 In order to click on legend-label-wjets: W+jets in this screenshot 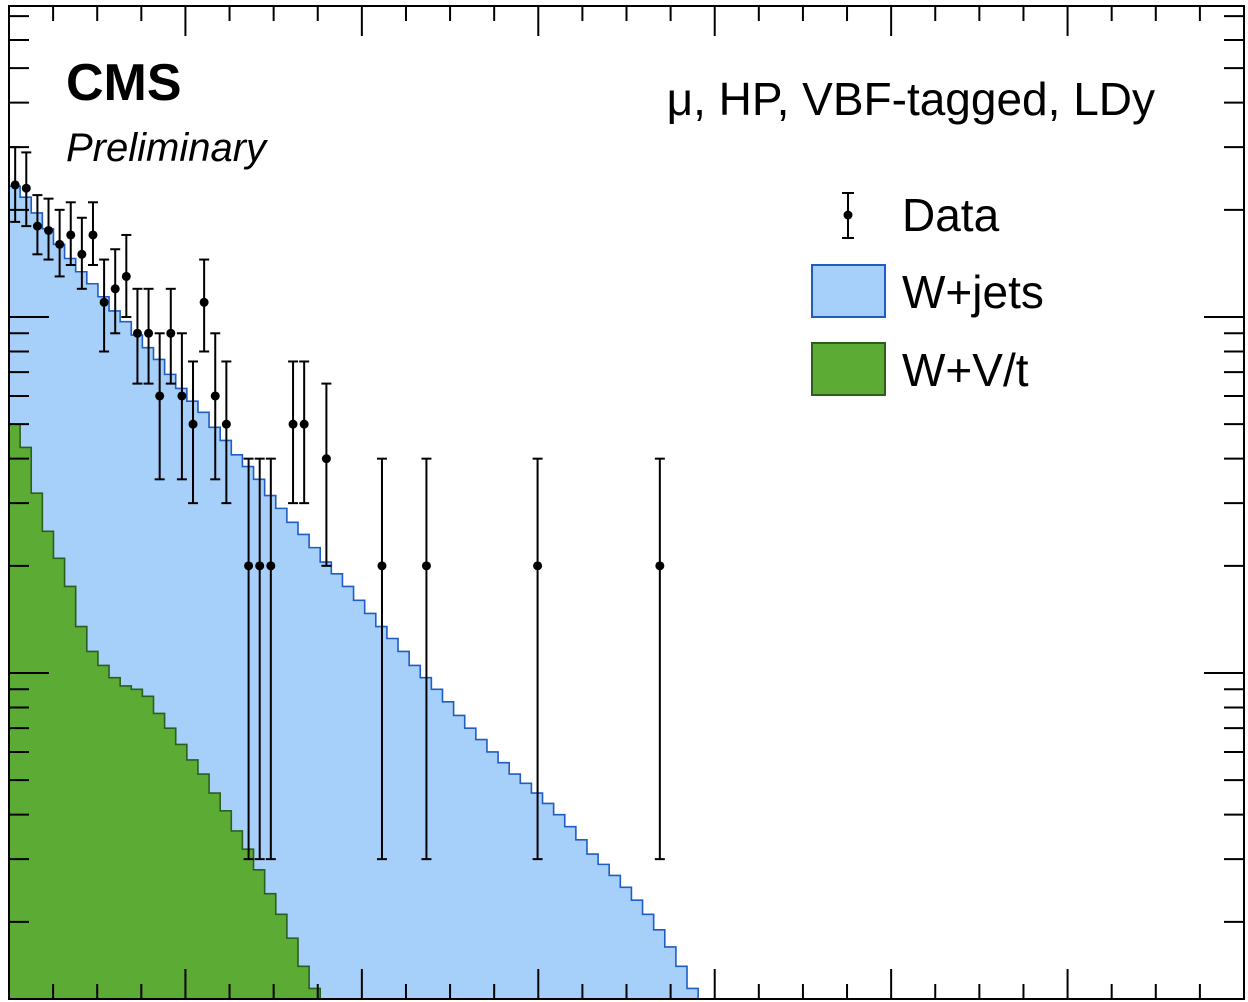, I will do `click(973, 292)`.